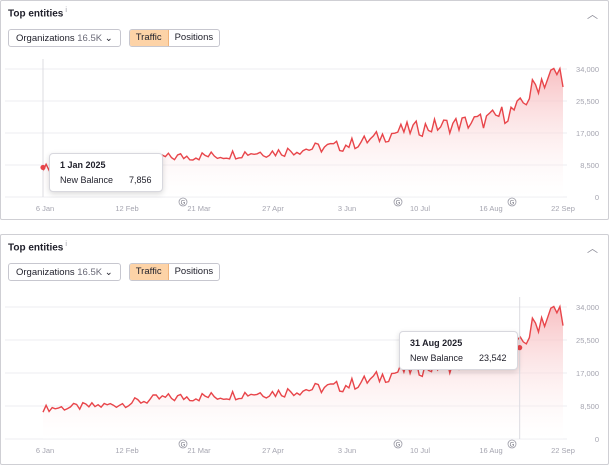  Describe the element at coordinates (493, 358) in the screenshot. I see `tooltip-value: 23,542` at that location.